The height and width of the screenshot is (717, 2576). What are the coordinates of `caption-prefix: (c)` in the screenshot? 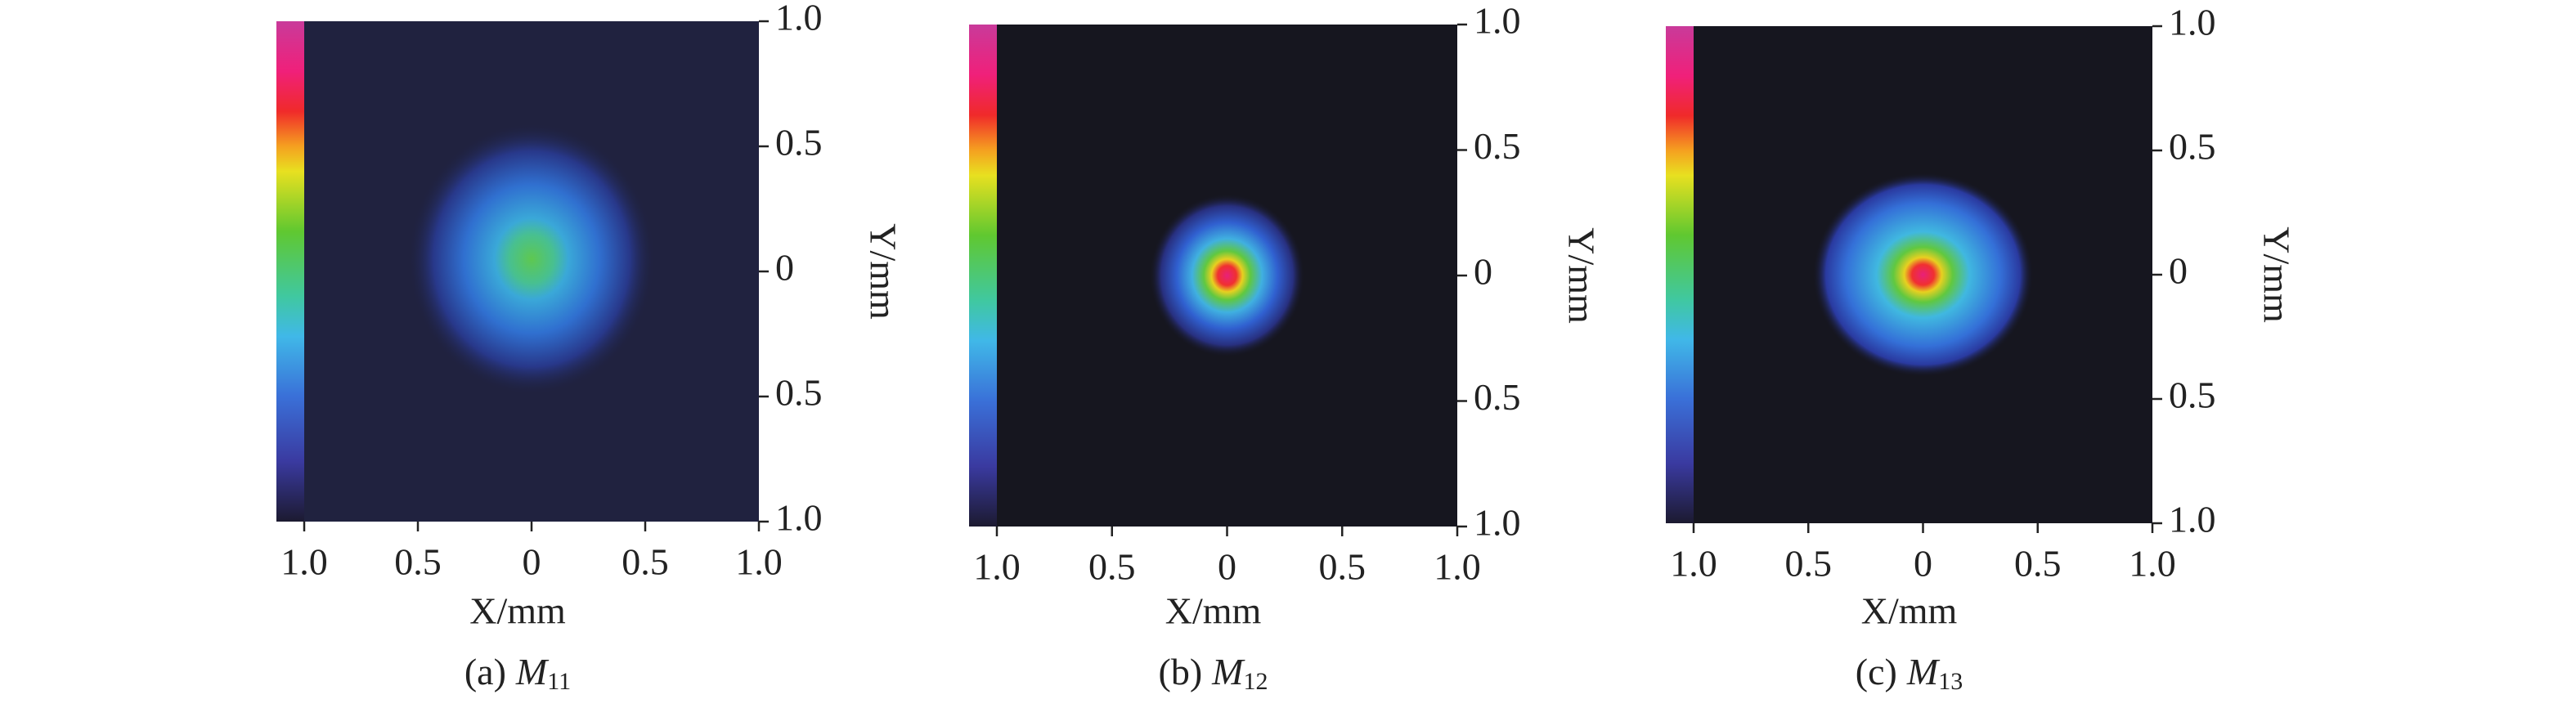 It's located at (1876, 671).